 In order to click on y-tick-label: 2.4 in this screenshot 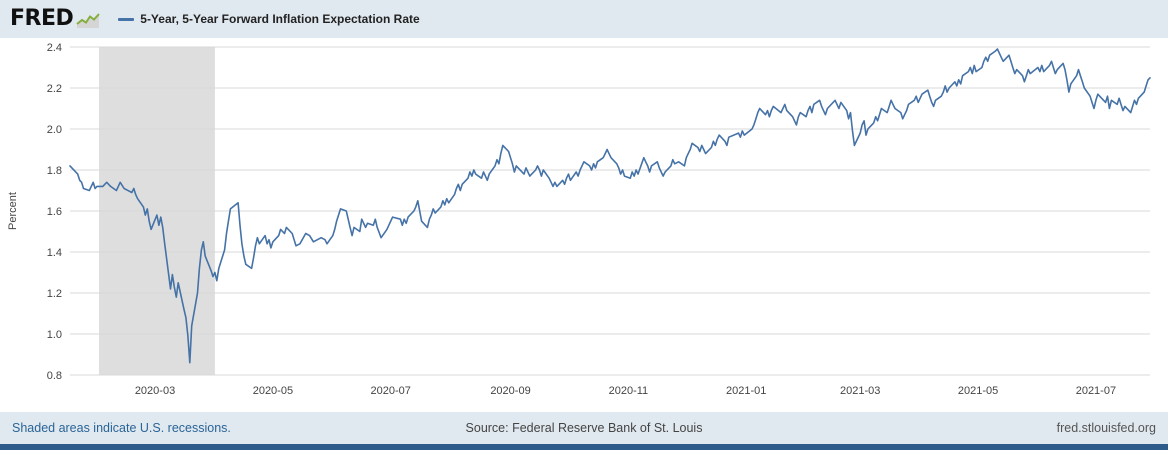, I will do `click(54, 48)`.